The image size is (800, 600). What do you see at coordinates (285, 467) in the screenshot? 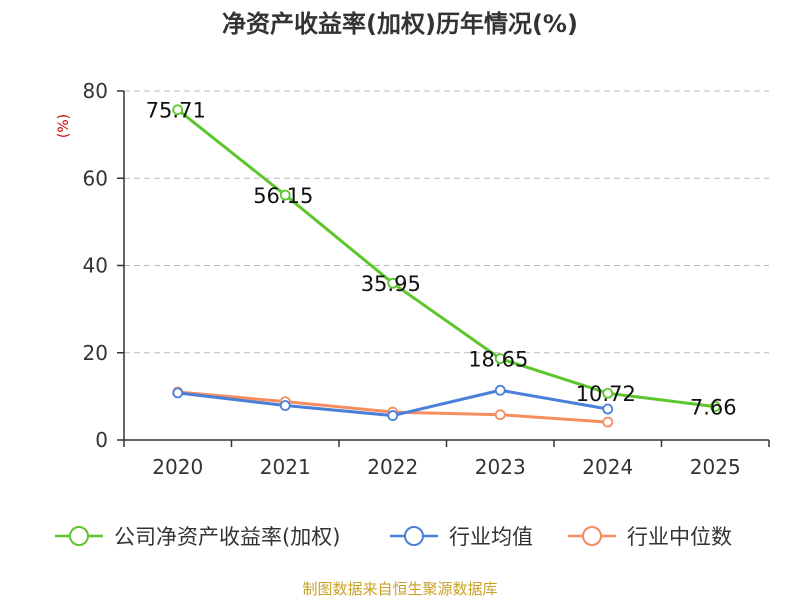
I see `x-tick-label: 2021` at bounding box center [285, 467].